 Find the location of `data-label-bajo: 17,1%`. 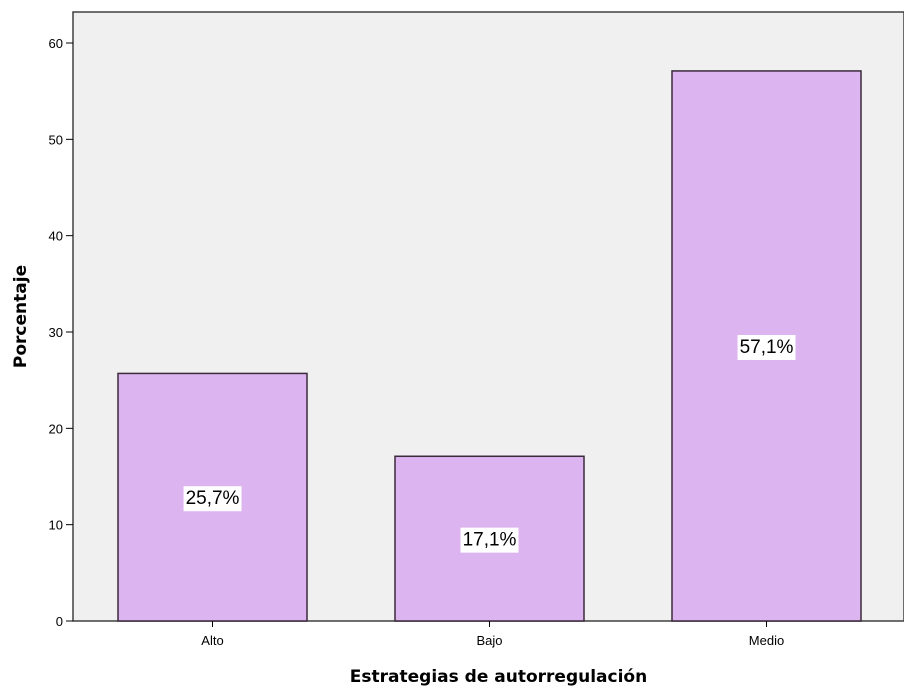

data-label-bajo: 17,1% is located at coordinates (490, 540).